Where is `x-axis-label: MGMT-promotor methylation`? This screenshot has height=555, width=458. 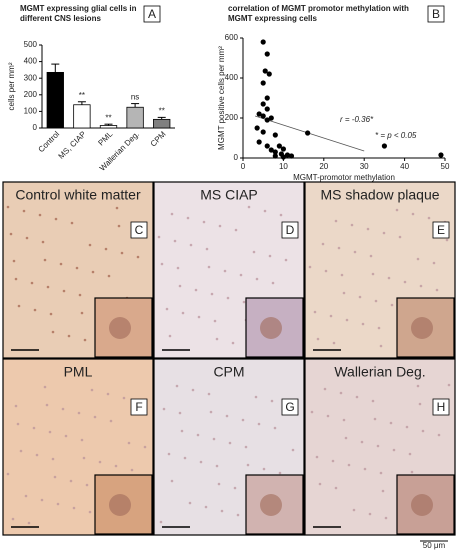
x-axis-label: MGMT-promotor methylation is located at coordinates (344, 177).